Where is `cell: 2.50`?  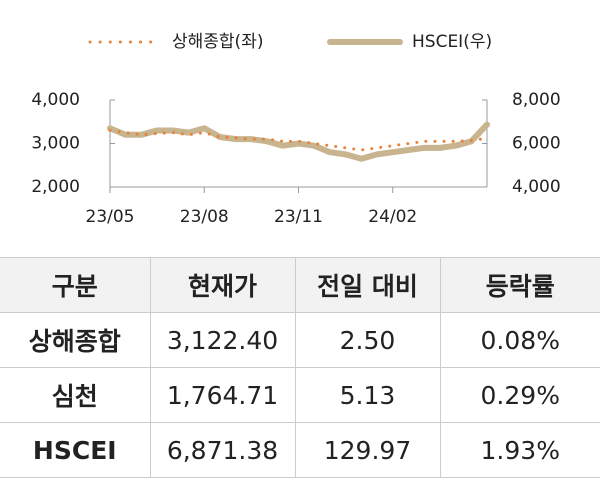
cell: 2.50 is located at coordinates (367, 340).